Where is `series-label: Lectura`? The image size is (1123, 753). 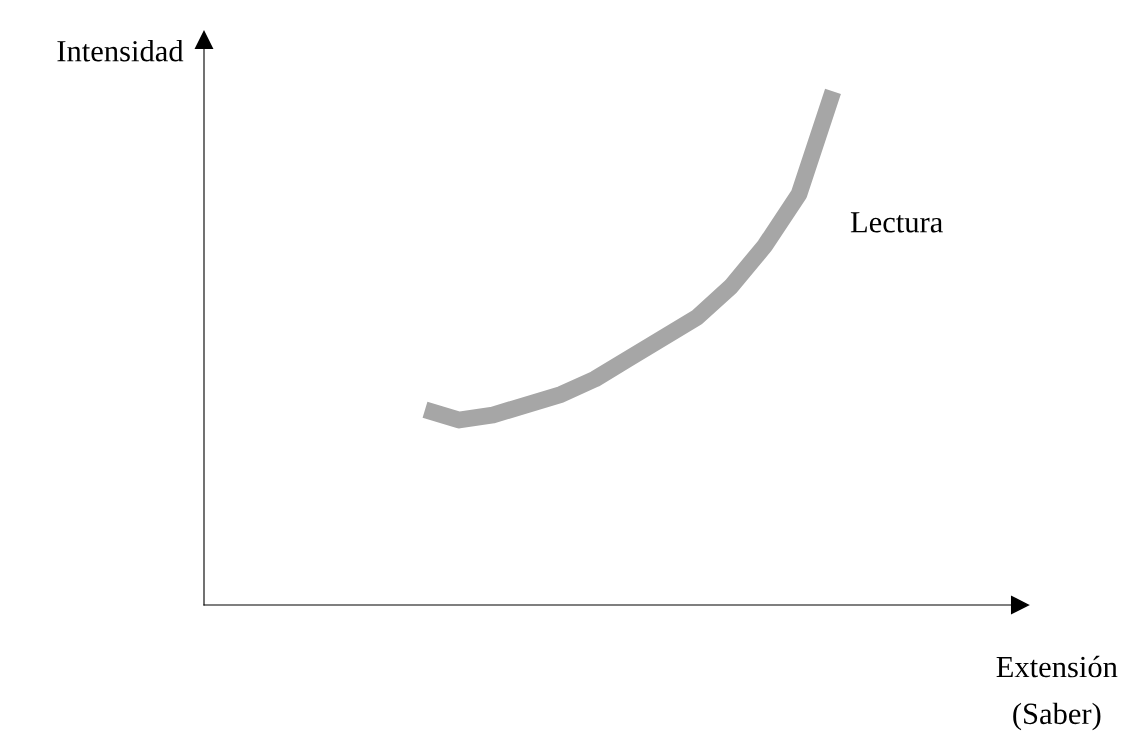
series-label: Lectura is located at coordinates (896, 222).